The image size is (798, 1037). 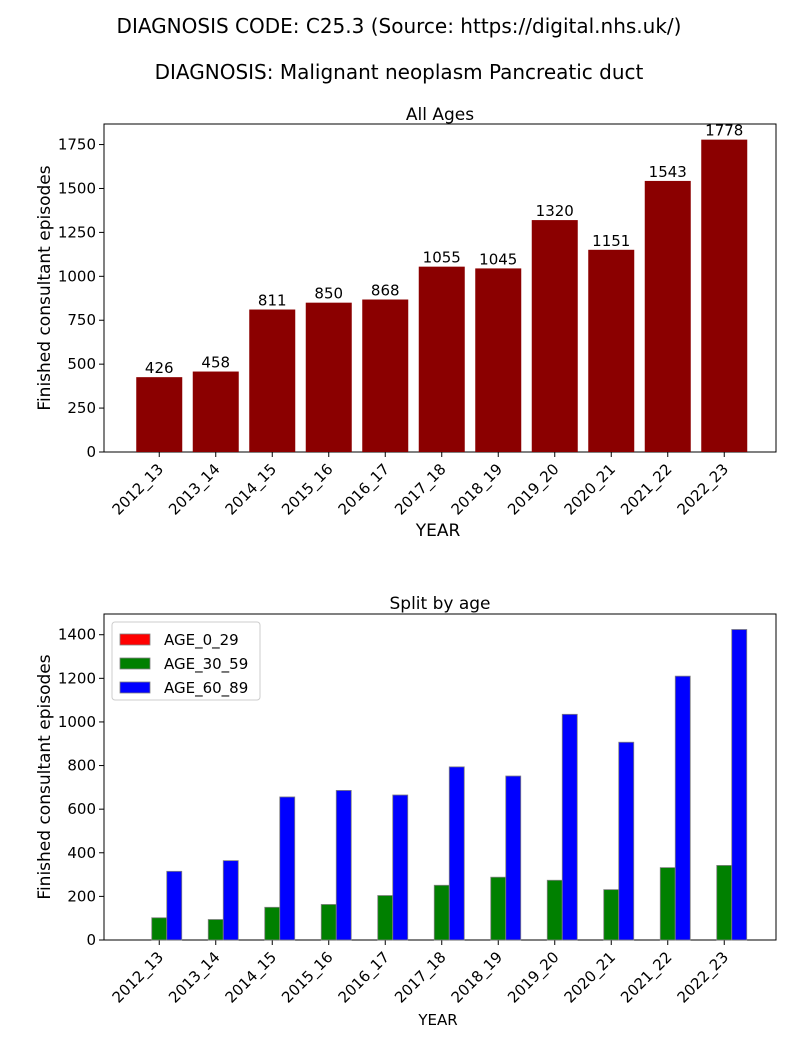 I want to click on all-ages-data-label: 1778, so click(x=724, y=131).